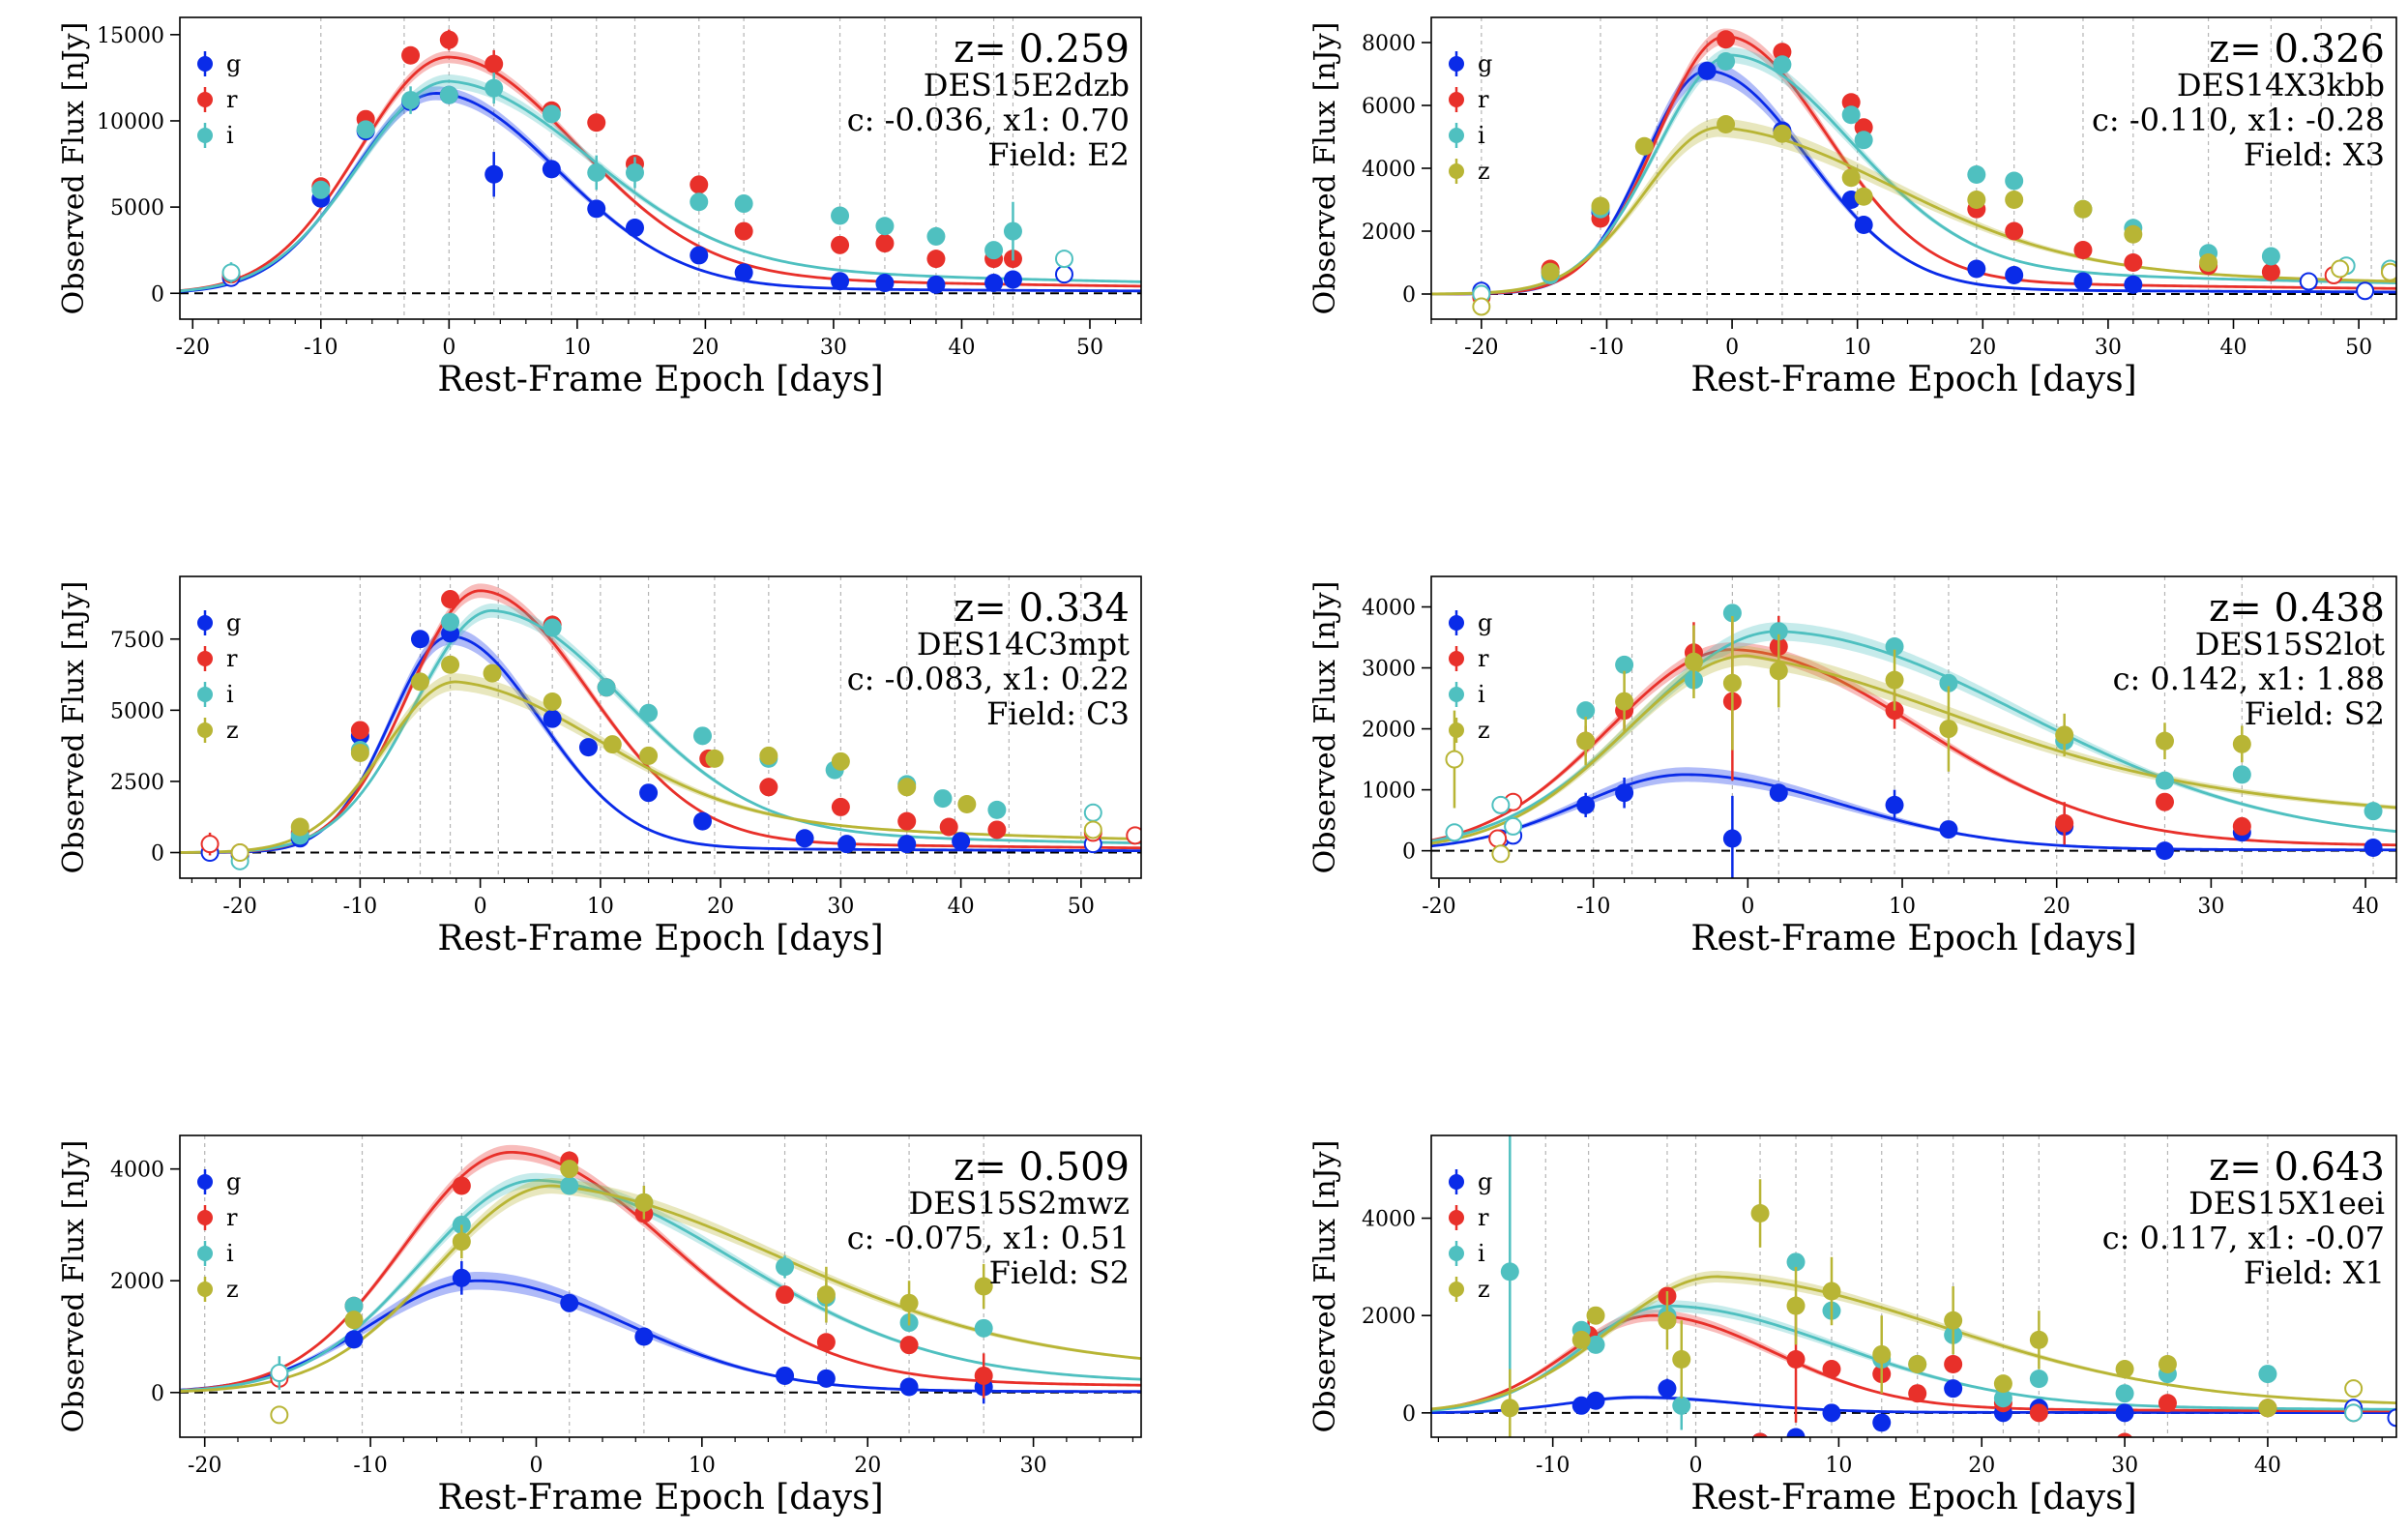 The width and height of the screenshot is (2408, 1532). I want to click on model-curve-i, so click(660, 1285).